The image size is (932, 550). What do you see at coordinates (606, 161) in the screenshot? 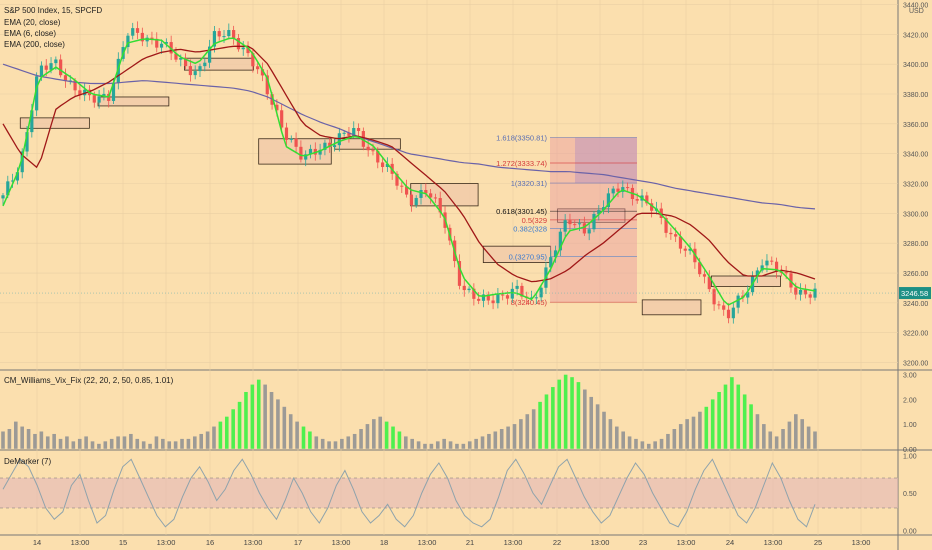
I see `fib-shade-upper` at bounding box center [606, 161].